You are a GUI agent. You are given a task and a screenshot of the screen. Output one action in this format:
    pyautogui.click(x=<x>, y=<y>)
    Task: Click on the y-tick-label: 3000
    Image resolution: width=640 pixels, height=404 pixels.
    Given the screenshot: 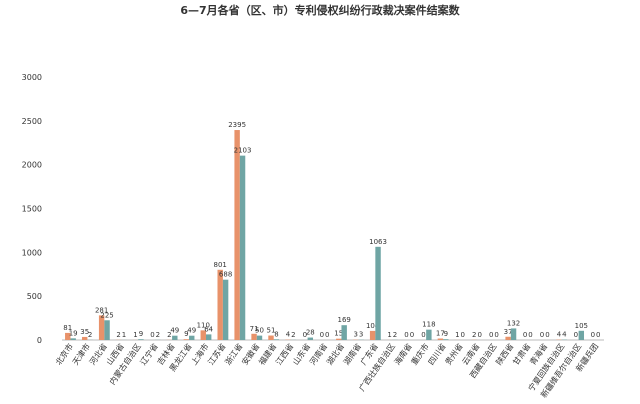 What is the action you would take?
    pyautogui.click(x=32, y=77)
    